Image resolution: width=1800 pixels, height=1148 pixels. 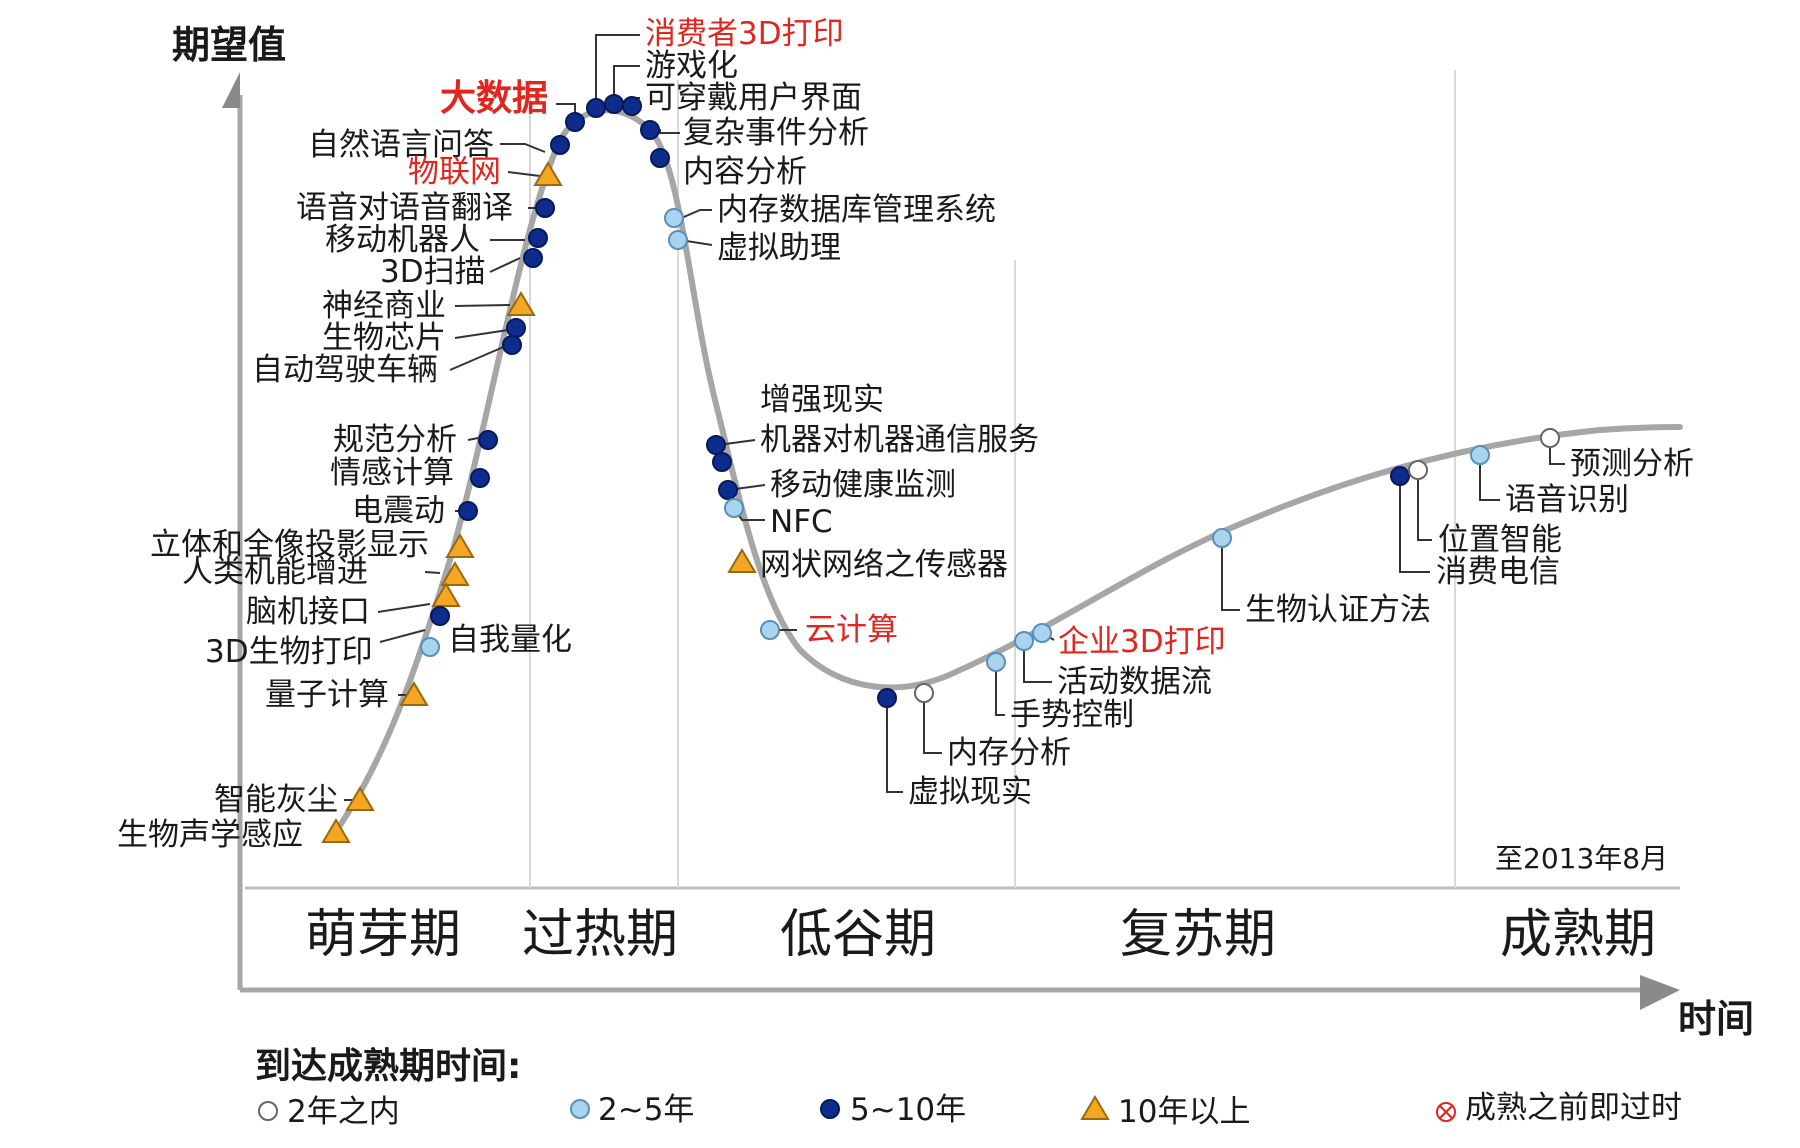 I want to click on tech-label-mesh-sensors: 网状网络之传感器, so click(x=884, y=565).